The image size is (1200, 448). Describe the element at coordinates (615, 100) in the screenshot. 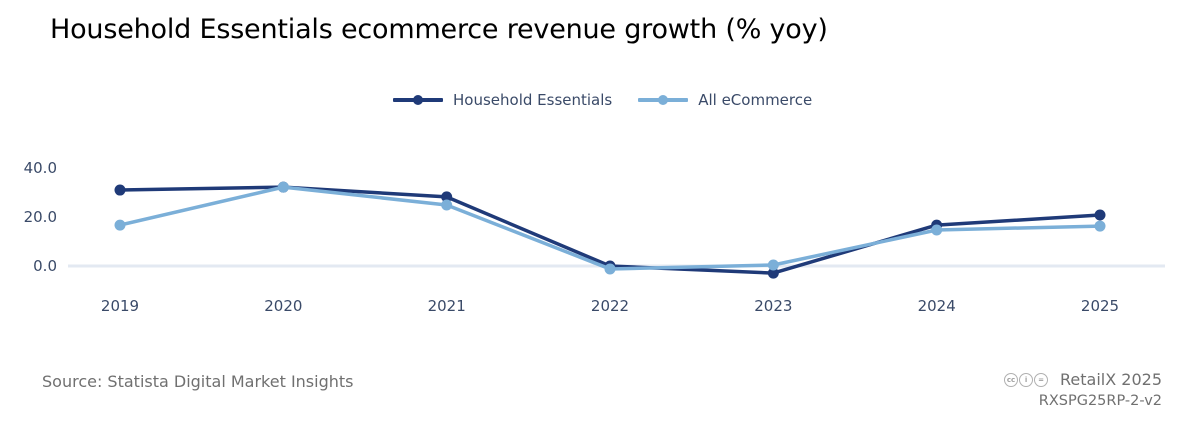

I see `chart-legend: Household Essentials All eCommerce` at that location.